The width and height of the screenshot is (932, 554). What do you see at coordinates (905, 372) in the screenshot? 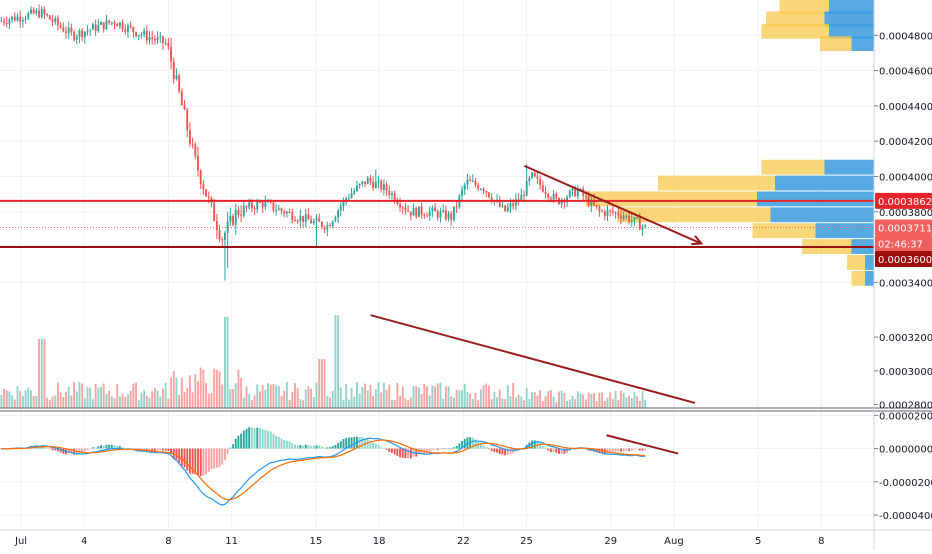
I see `volume-tick-label: 0.0003000` at bounding box center [905, 372].